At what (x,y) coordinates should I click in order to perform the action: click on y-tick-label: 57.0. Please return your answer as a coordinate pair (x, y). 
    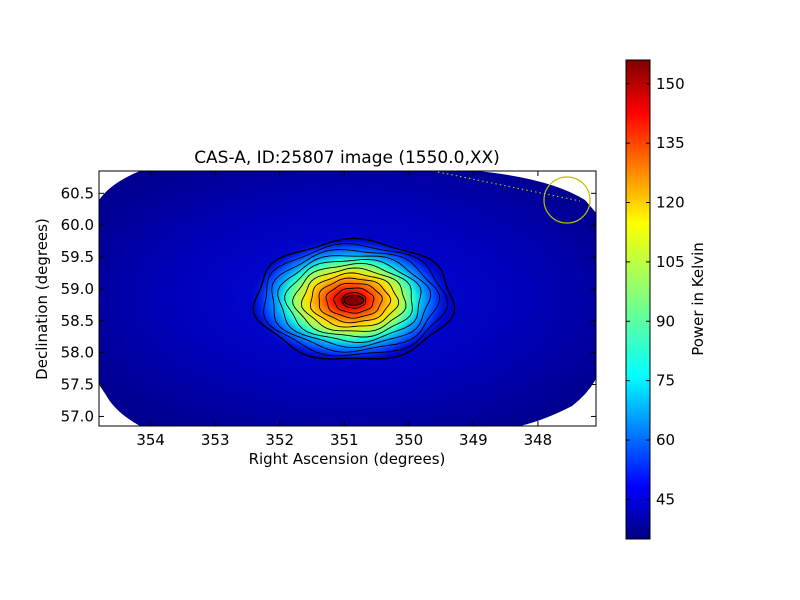
    Looking at the image, I should click on (77, 416).